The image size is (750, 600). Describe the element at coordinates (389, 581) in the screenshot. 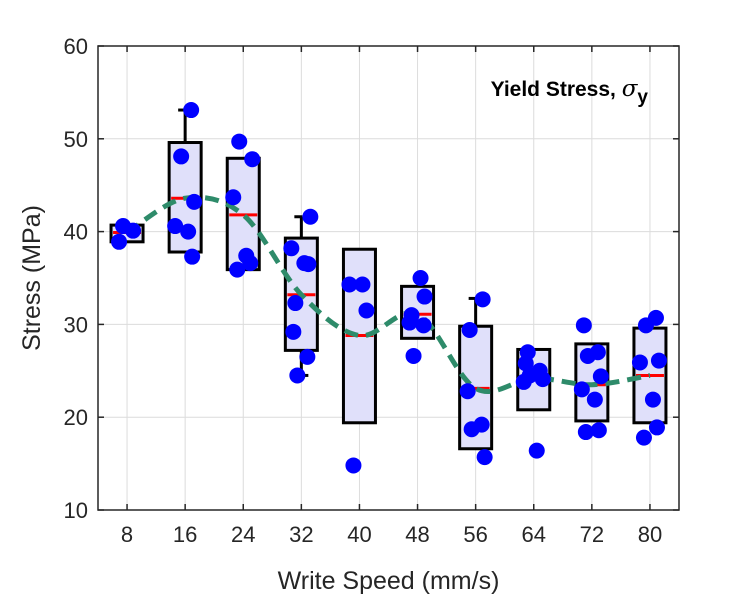

I see `x-axis-title: Write Speed (mm/s)` at that location.